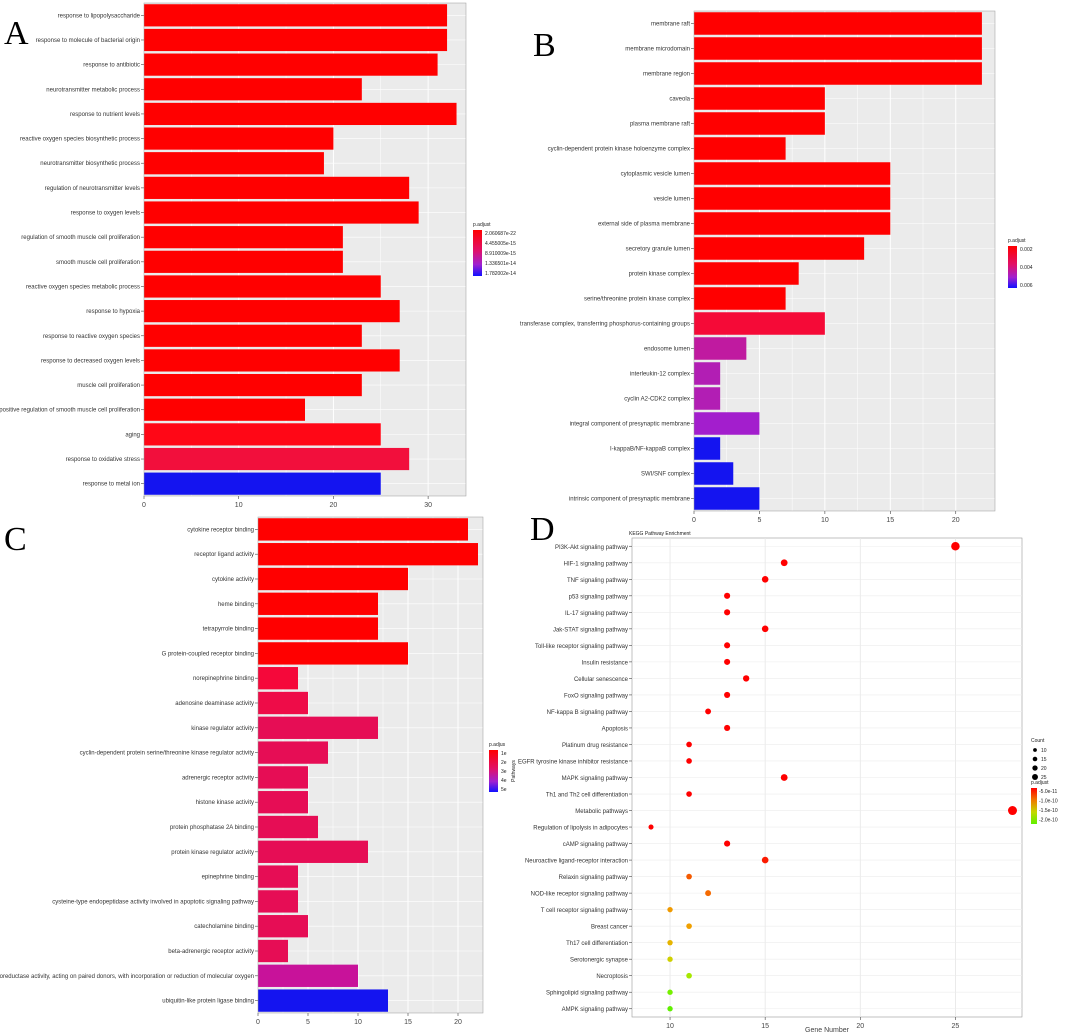  What do you see at coordinates (113, 312) in the screenshot?
I see `panel-a-category-label: response to hypoxia` at bounding box center [113, 312].